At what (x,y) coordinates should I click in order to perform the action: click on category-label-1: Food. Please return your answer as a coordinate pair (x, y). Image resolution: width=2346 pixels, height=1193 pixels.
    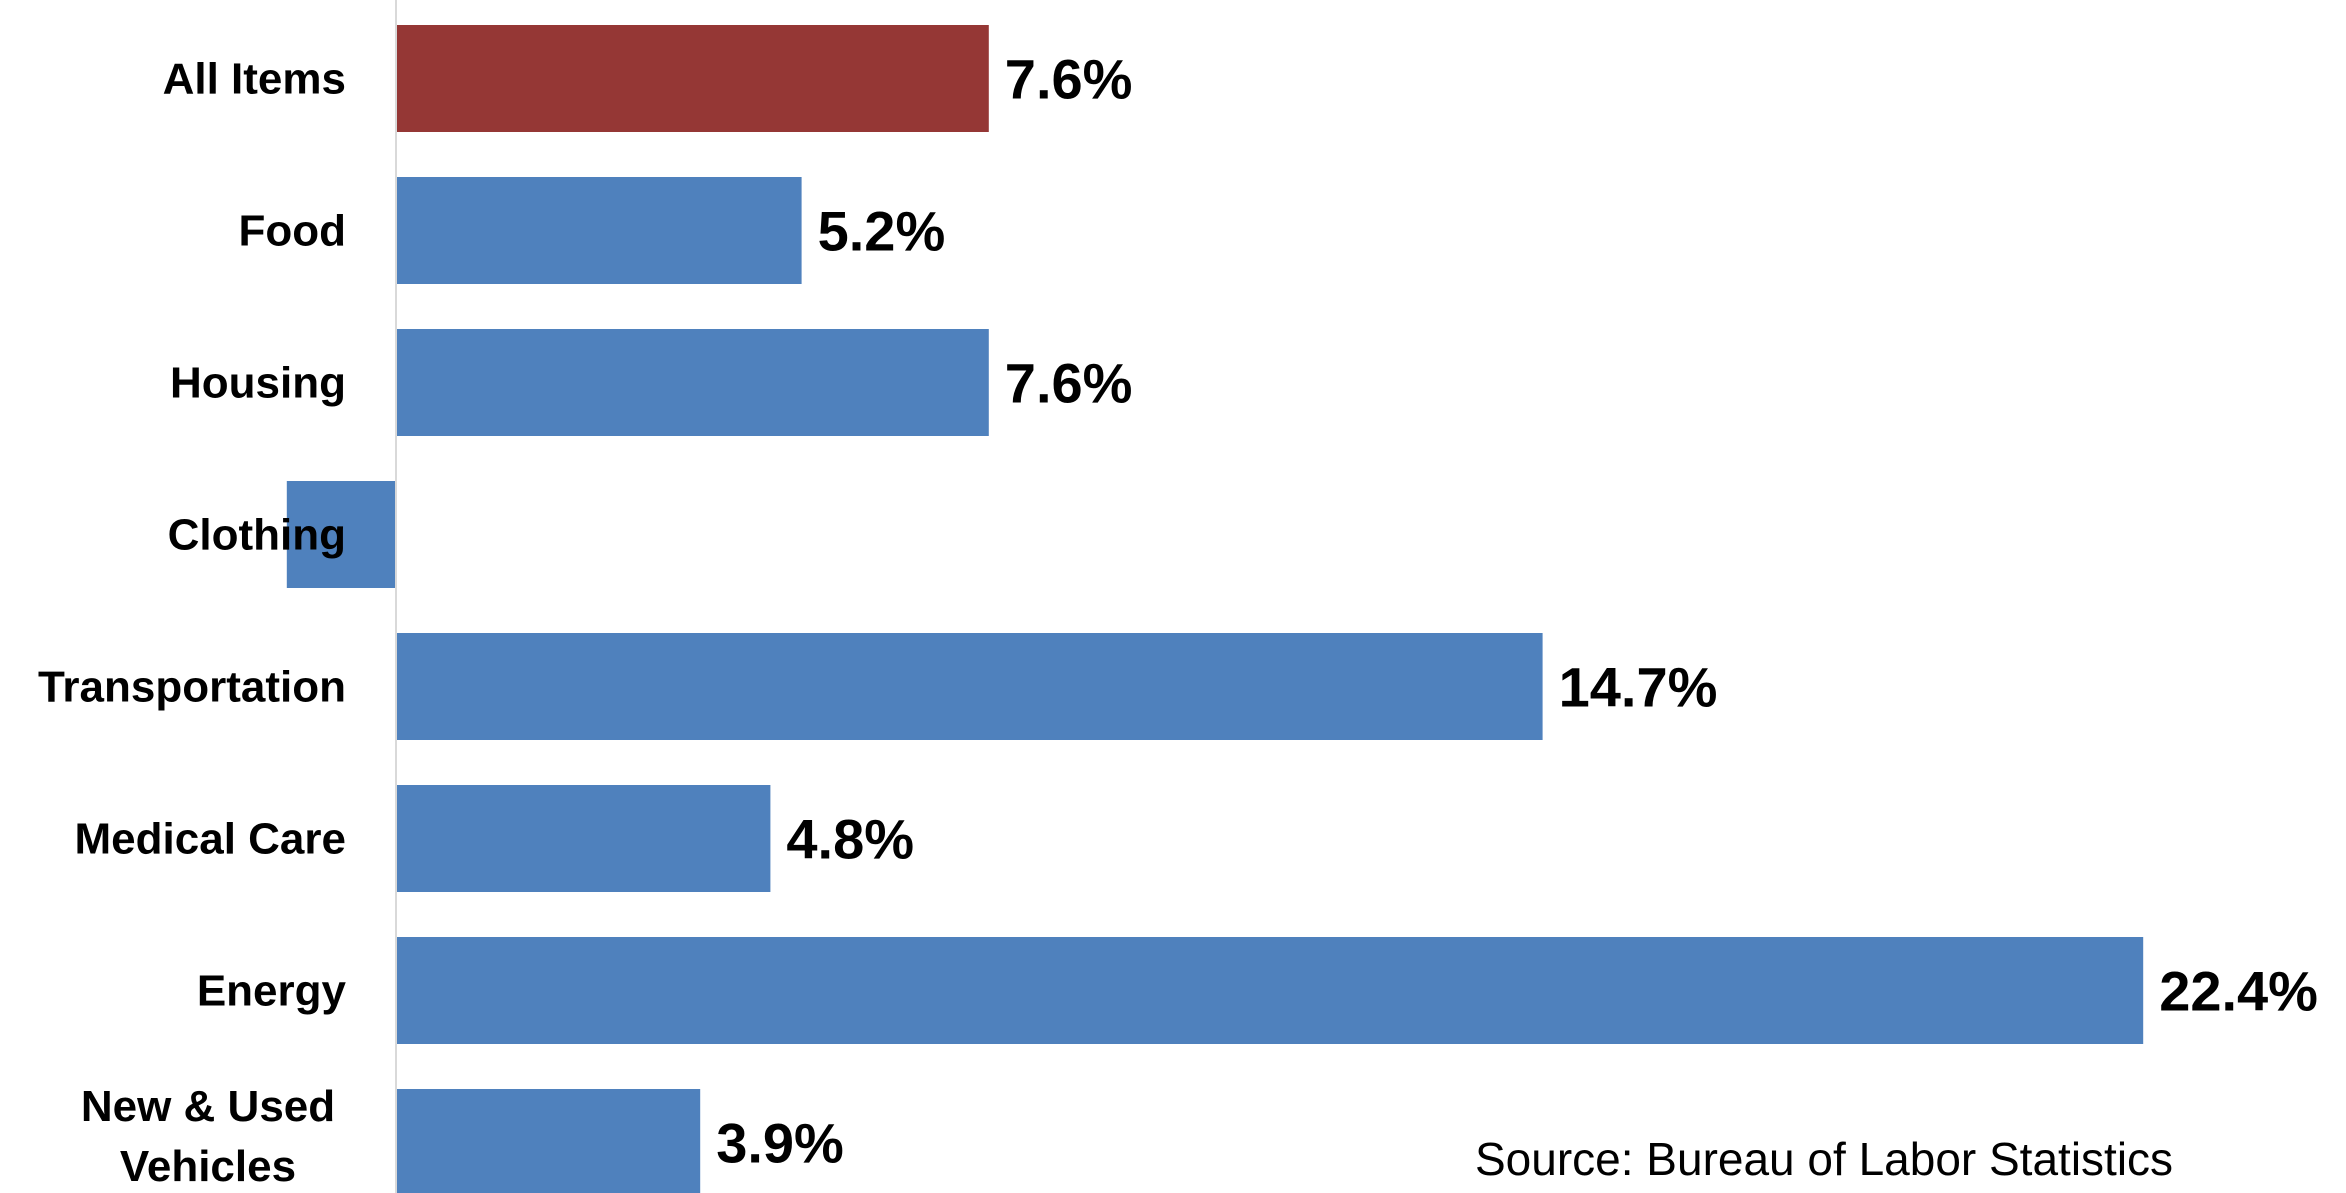
    Looking at the image, I should click on (292, 231).